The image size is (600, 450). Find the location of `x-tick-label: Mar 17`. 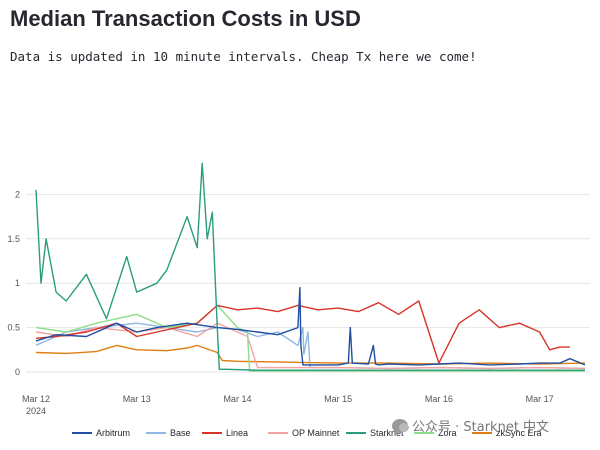

x-tick-label: Mar 17 is located at coordinates (540, 399).